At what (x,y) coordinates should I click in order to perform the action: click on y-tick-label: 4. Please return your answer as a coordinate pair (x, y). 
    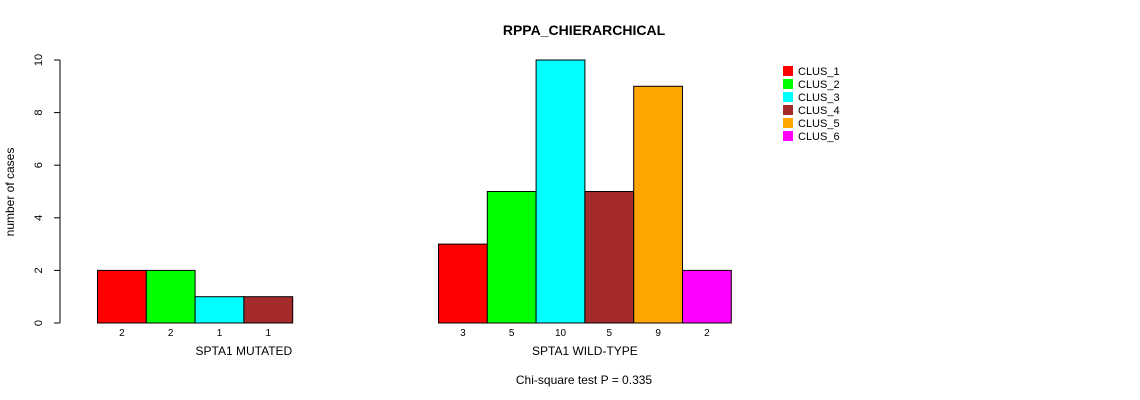
    Looking at the image, I should click on (39, 218).